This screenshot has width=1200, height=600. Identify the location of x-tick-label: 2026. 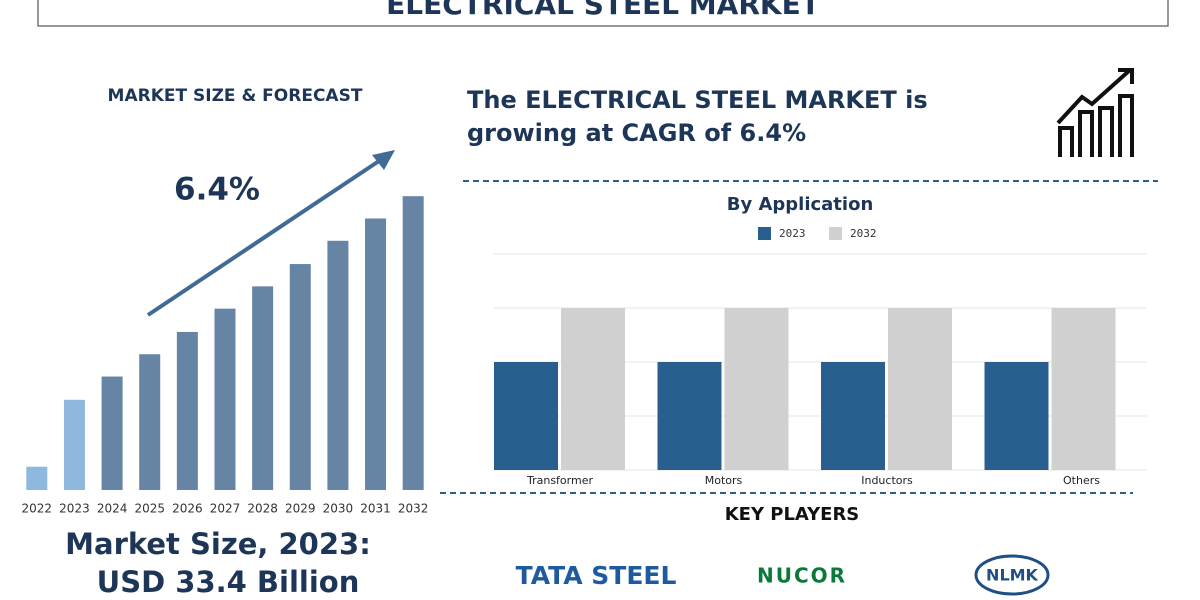
(187, 509).